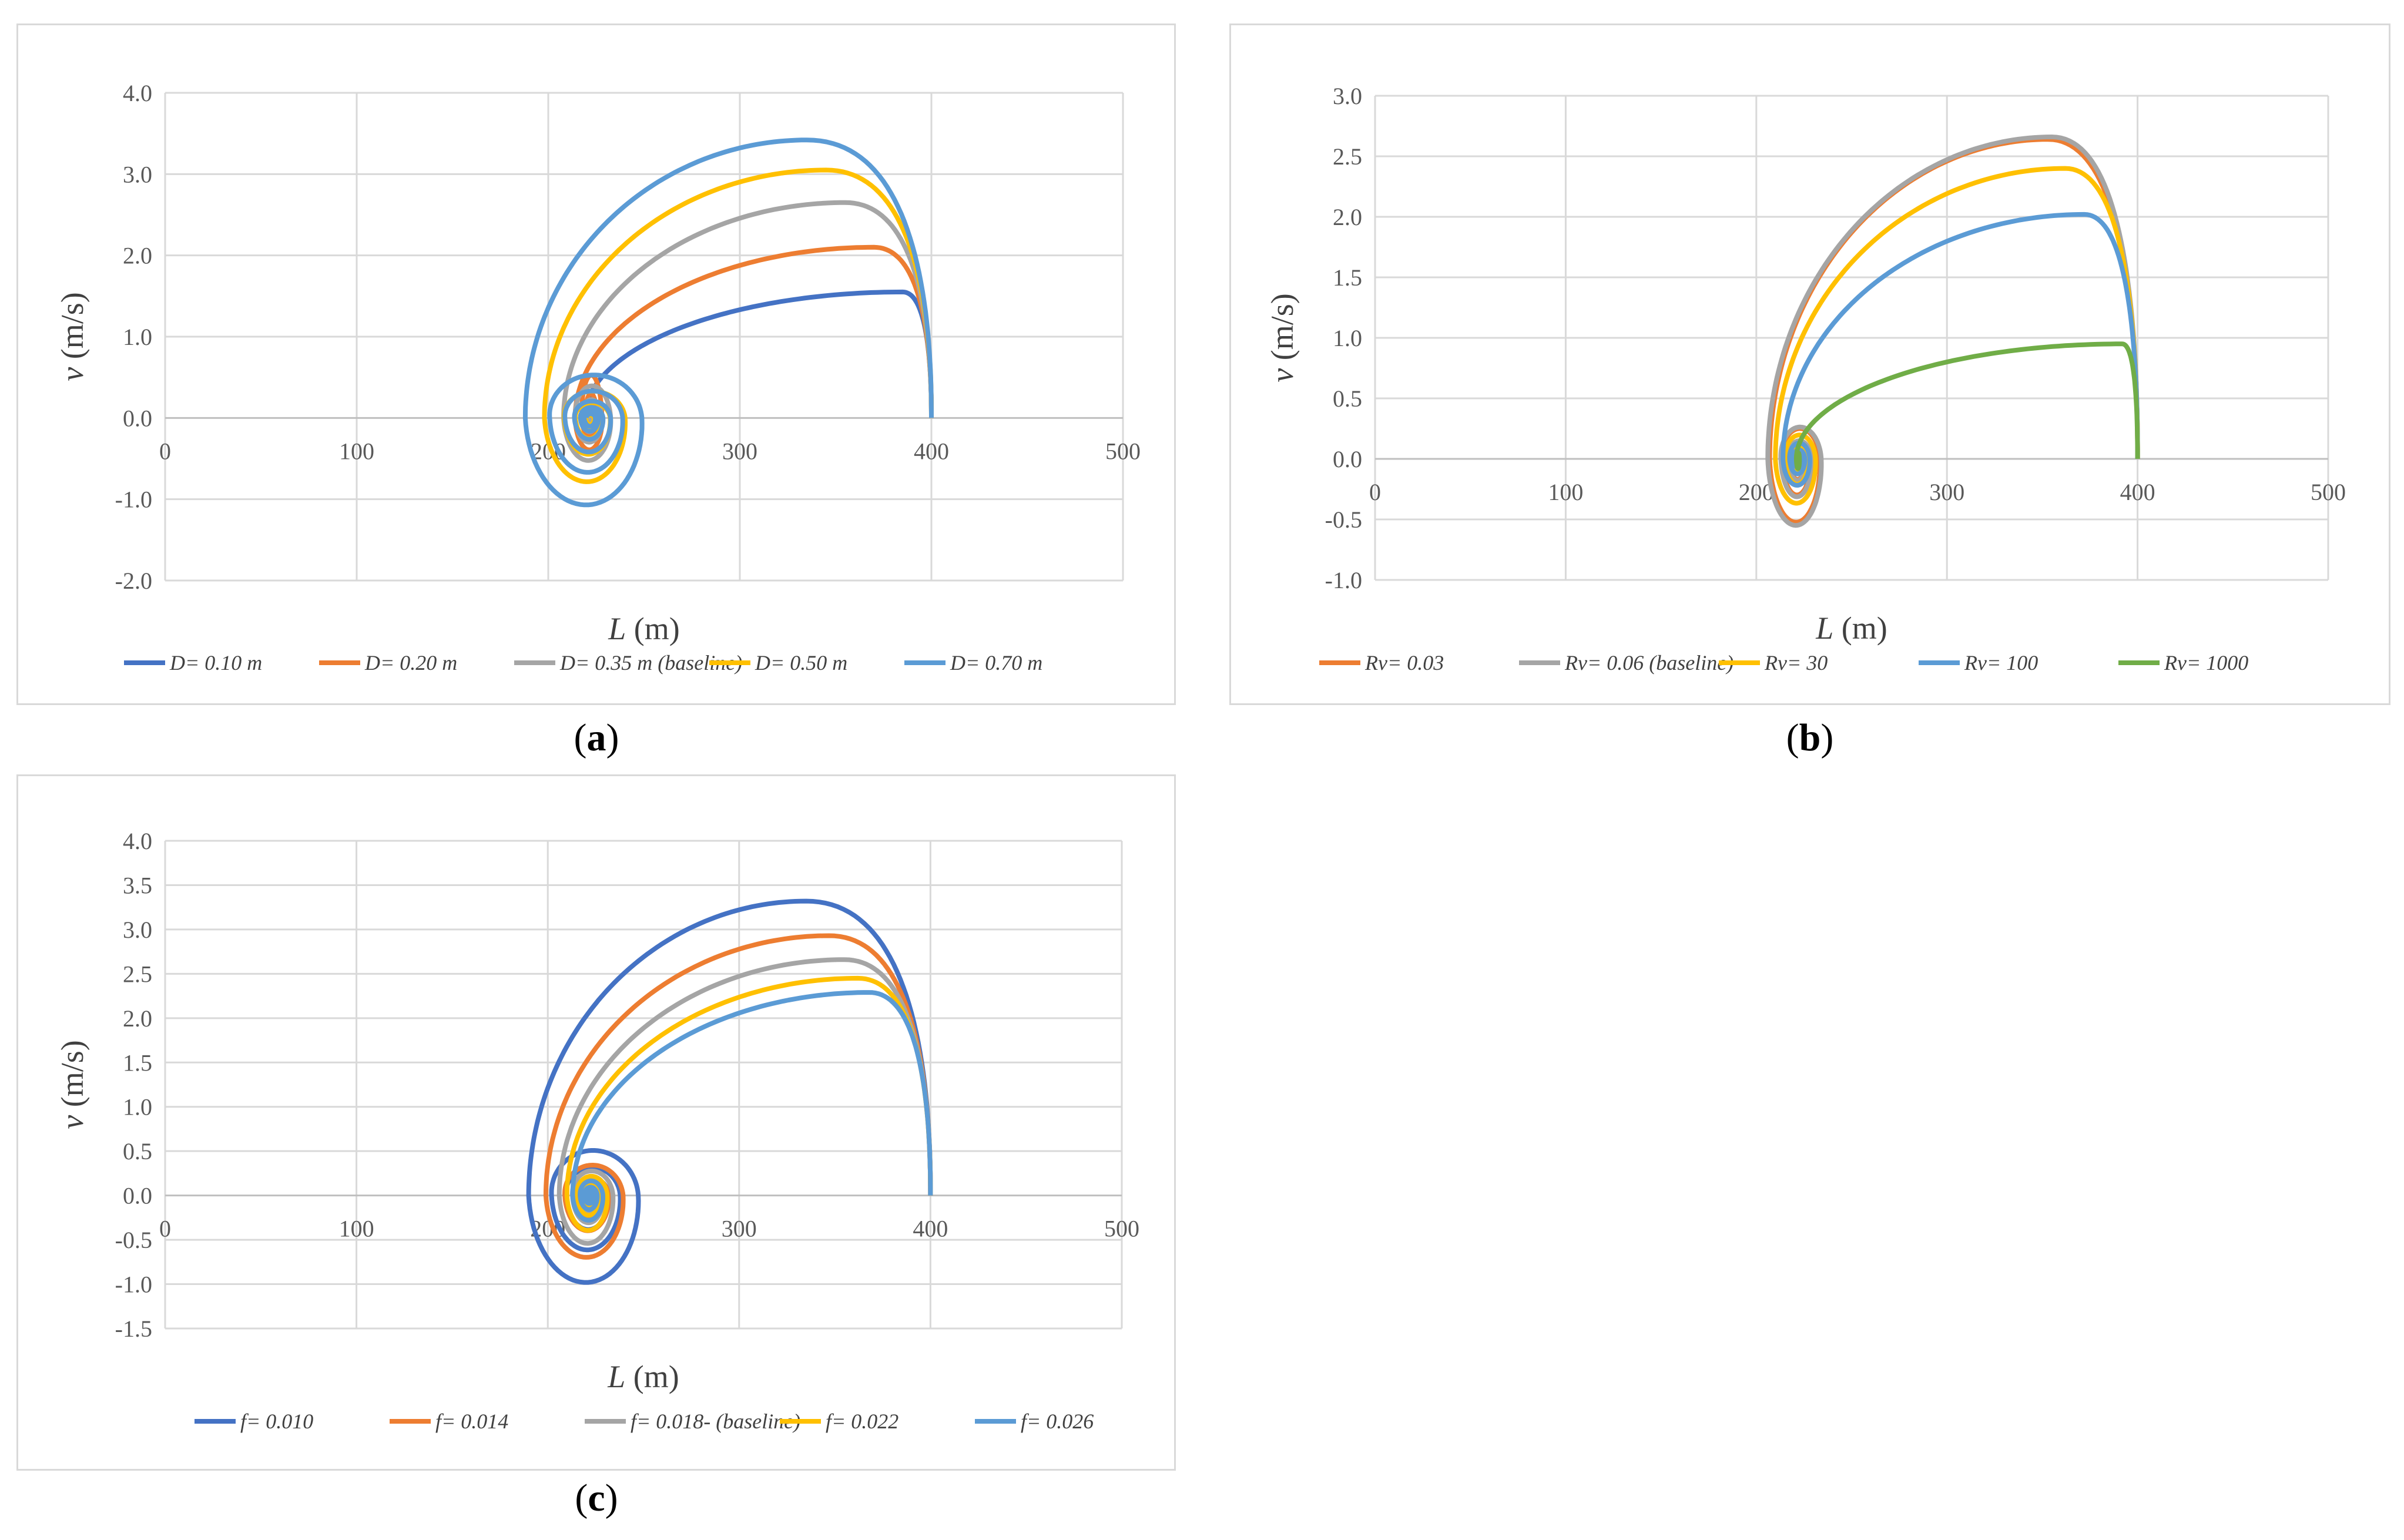  Describe the element at coordinates (133, 581) in the screenshot. I see `y-tick-label: -2.0` at that location.